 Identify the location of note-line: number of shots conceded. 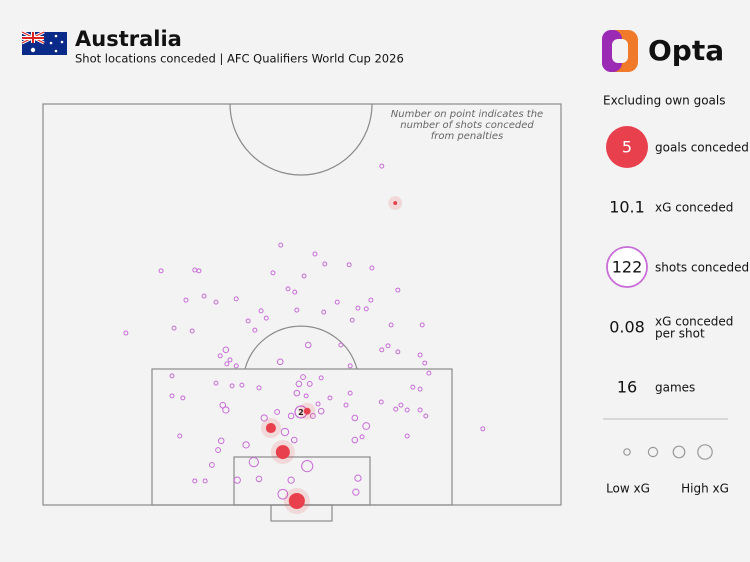
(467, 125).